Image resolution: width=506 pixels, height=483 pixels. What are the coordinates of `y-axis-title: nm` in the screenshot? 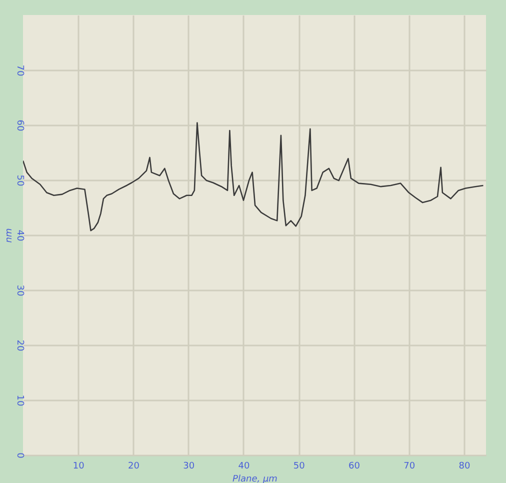 It's located at (9, 235).